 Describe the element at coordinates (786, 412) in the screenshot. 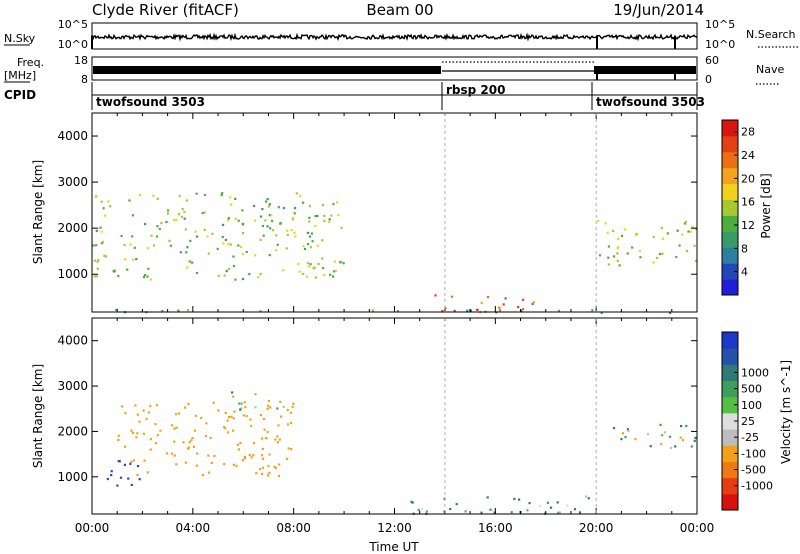

I see `velocity-colorbar-label: Velocity [m s^-1]` at that location.